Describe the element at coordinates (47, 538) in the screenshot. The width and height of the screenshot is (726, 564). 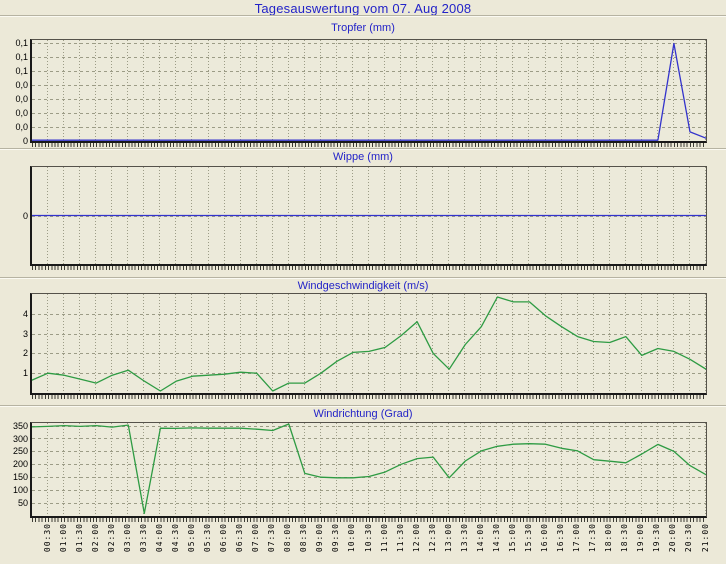
I see `x-tick-label: 00:30` at that location.